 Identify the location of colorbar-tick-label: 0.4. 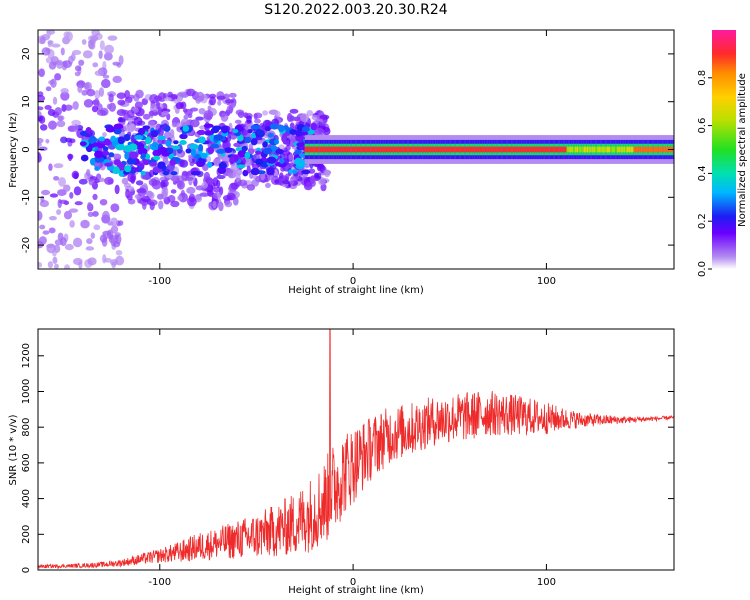
(702, 173).